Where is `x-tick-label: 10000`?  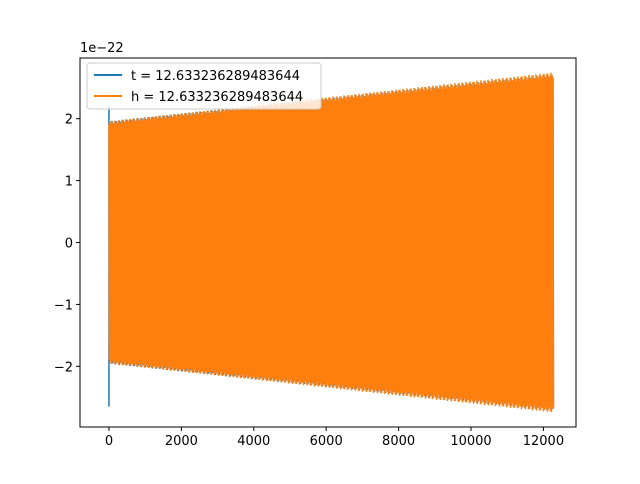
x-tick-label: 10000 is located at coordinates (470, 441).